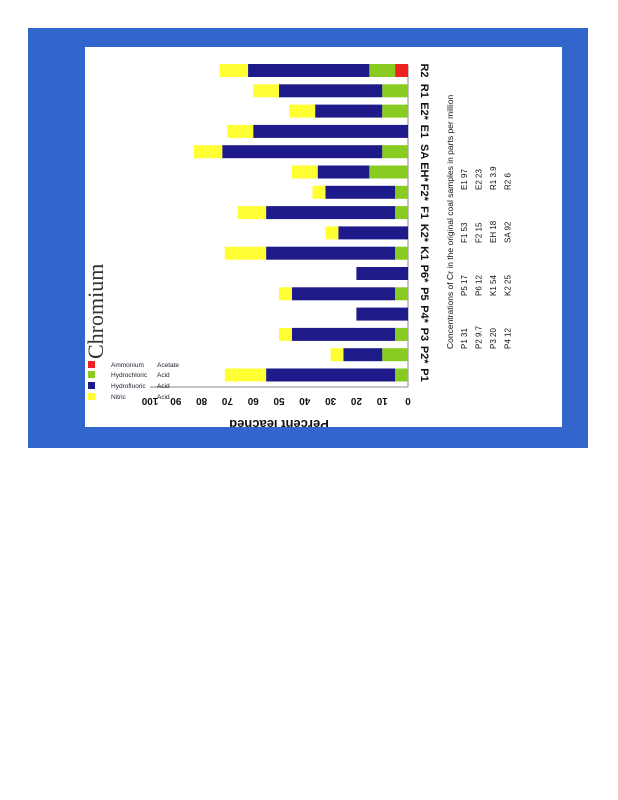 The image size is (618, 800). I want to click on y-axis-title: Percent leached, so click(279, 422).